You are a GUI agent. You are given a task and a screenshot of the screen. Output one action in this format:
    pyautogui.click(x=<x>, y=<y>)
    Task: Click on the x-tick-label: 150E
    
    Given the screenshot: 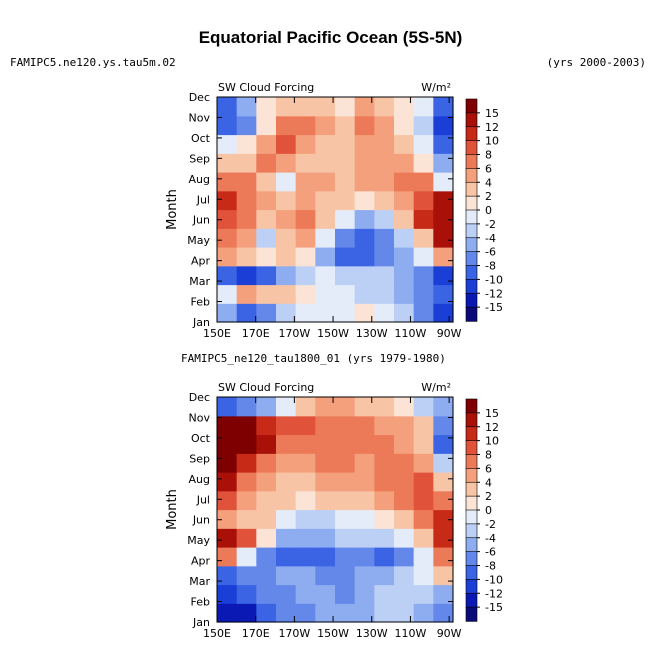 What is the action you would take?
    pyautogui.click(x=217, y=333)
    